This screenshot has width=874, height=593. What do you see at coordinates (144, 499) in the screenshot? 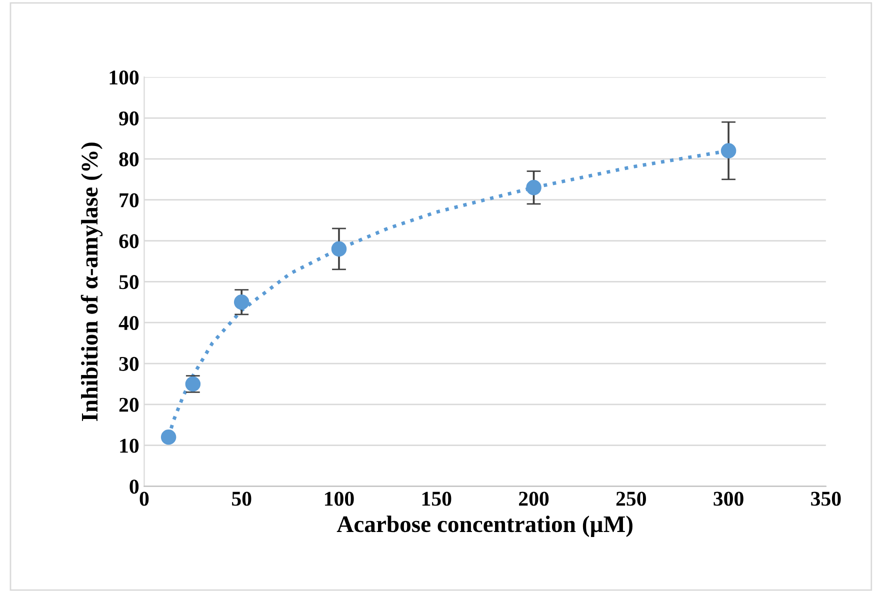
I see `x-tick-label: 0` at bounding box center [144, 499].